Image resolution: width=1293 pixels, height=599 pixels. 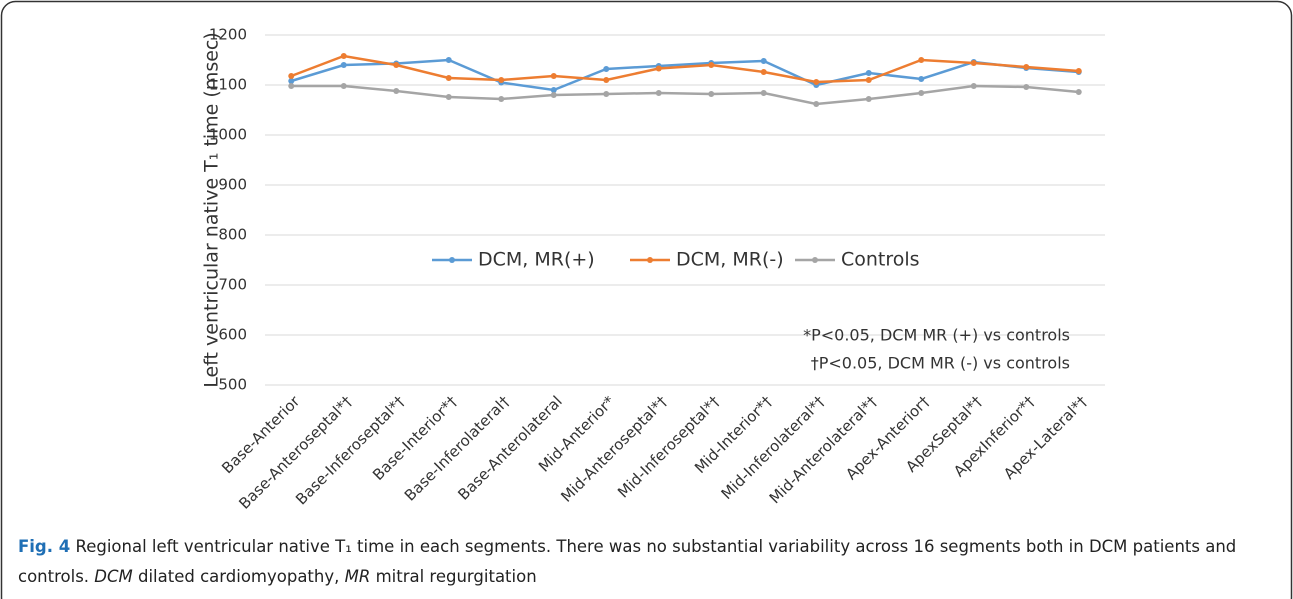 I want to click on y-tick-label: 800, so click(x=232, y=235).